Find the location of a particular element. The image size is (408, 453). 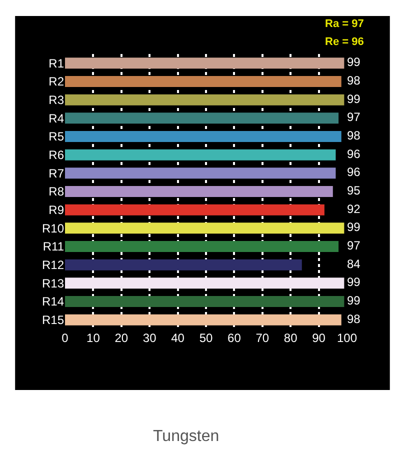

data-label: 84 is located at coordinates (354, 263).